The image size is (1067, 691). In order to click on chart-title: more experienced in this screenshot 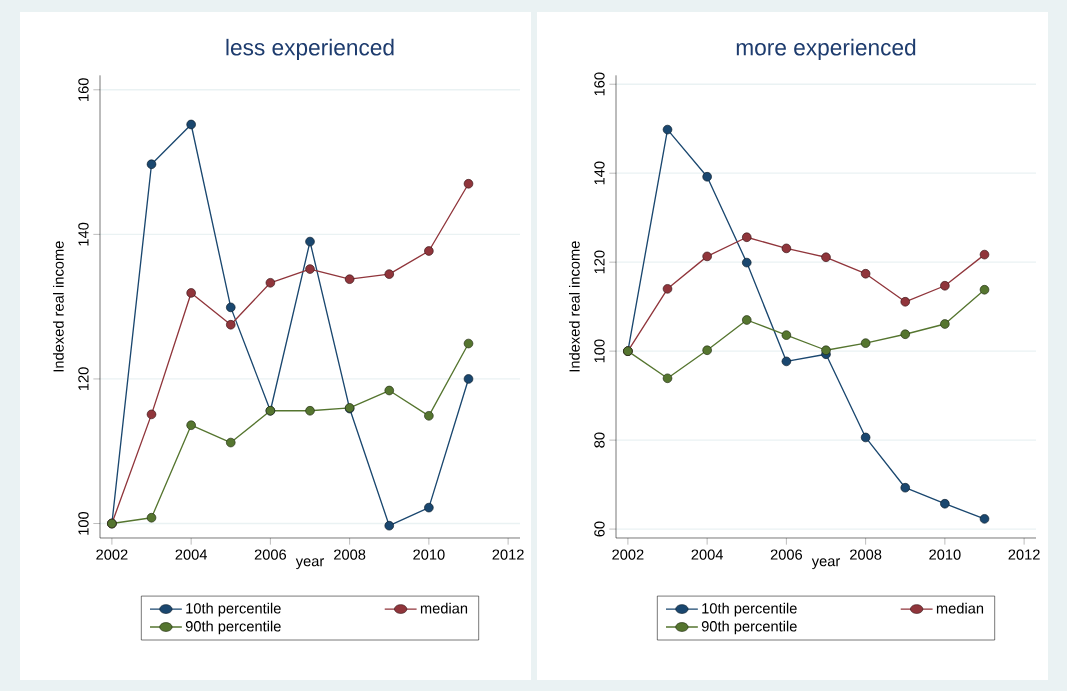, I will do `click(826, 49)`.